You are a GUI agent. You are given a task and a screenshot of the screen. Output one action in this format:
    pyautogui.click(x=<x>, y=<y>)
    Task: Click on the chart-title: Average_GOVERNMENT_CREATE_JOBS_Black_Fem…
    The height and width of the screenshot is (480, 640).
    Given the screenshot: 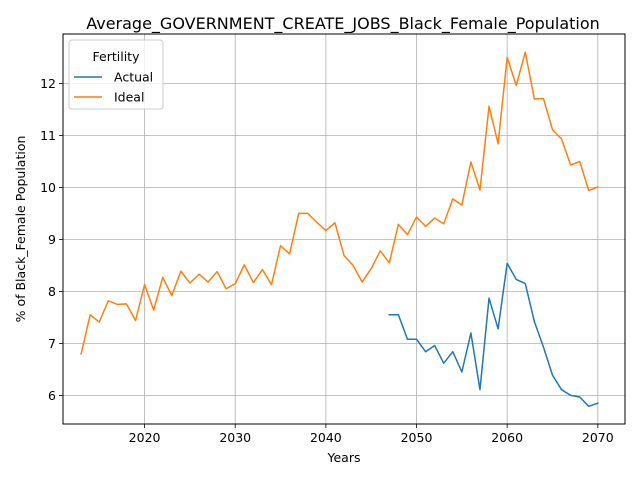 What is the action you would take?
    pyautogui.click(x=343, y=24)
    